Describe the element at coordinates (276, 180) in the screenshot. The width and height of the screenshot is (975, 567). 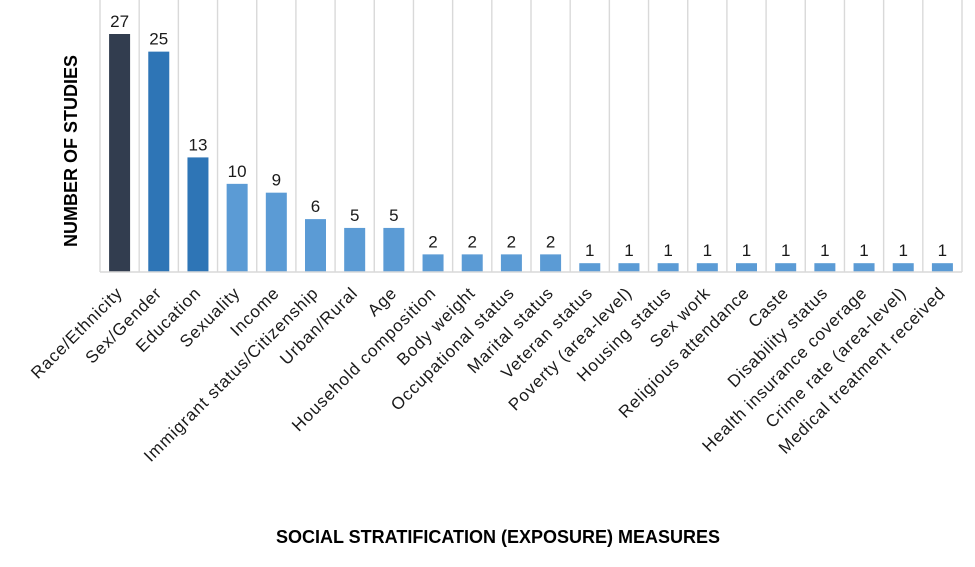
I see `value-label: 9` at that location.